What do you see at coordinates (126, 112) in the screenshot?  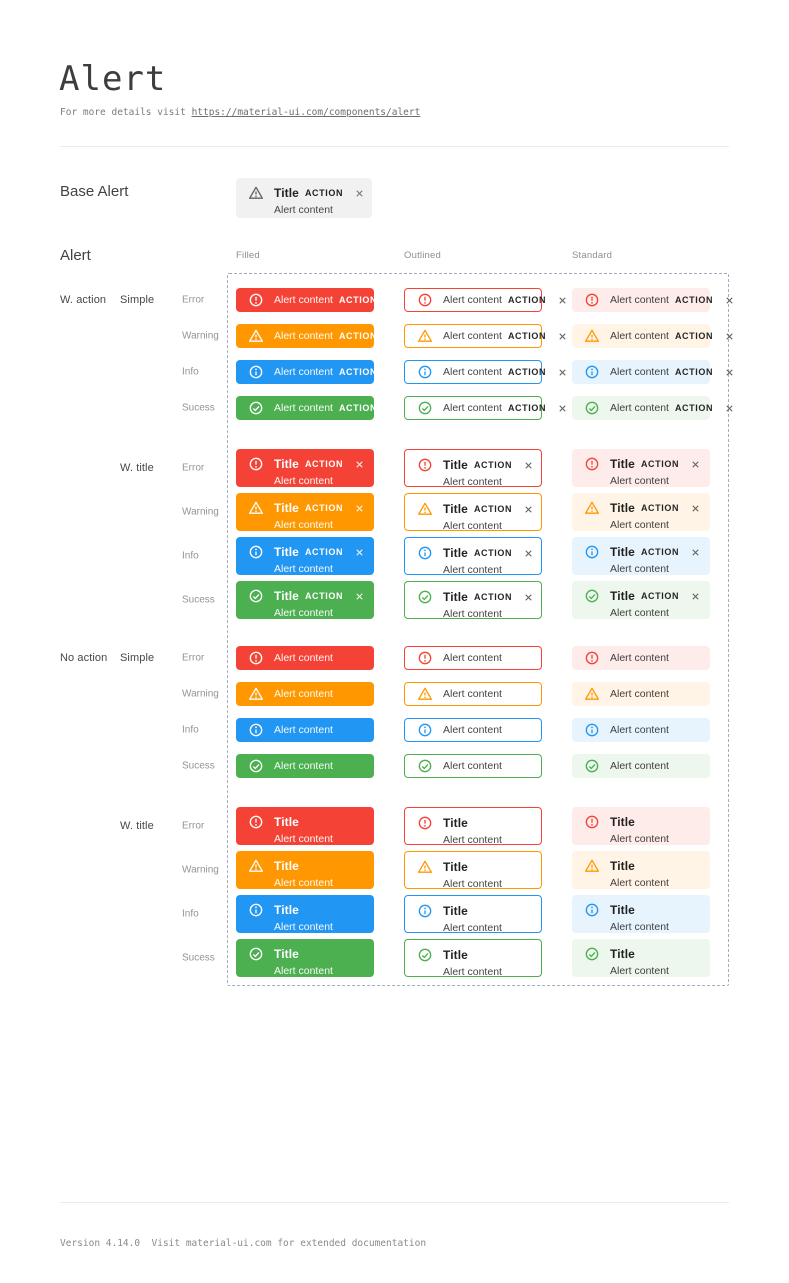 I see `subtitle-text: For more details visit` at bounding box center [126, 112].